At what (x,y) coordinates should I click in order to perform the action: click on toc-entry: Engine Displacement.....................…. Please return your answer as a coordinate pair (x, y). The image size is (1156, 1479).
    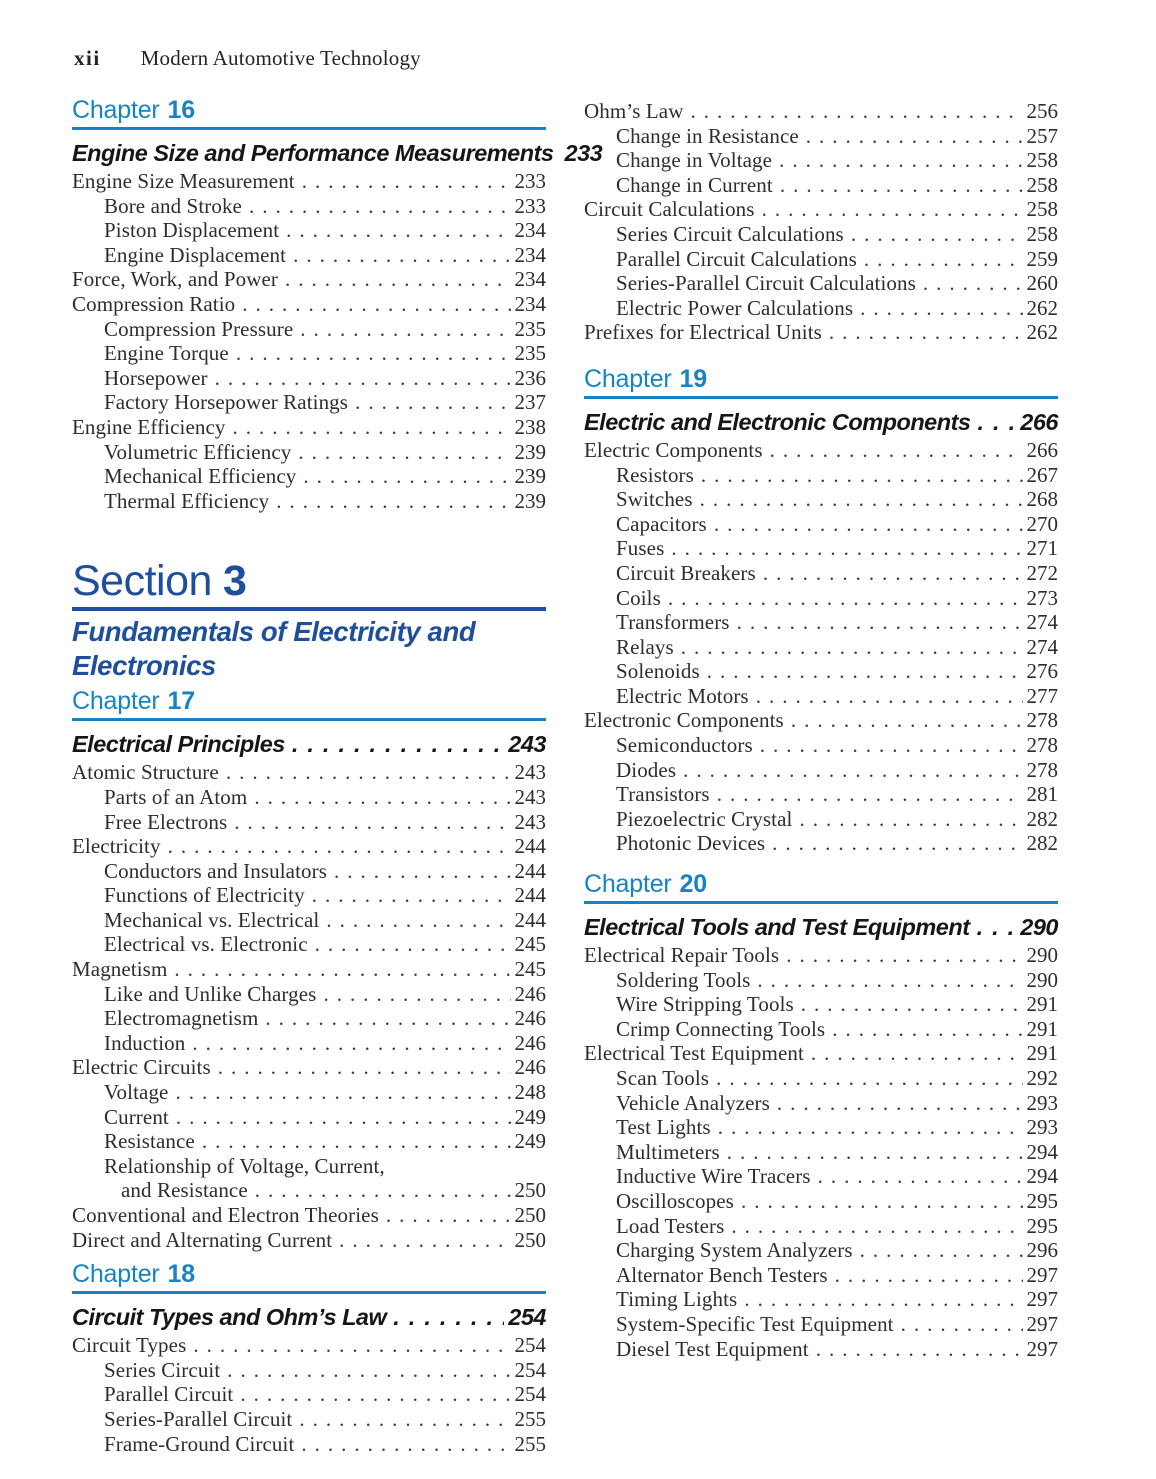
    Looking at the image, I should click on (309, 255).